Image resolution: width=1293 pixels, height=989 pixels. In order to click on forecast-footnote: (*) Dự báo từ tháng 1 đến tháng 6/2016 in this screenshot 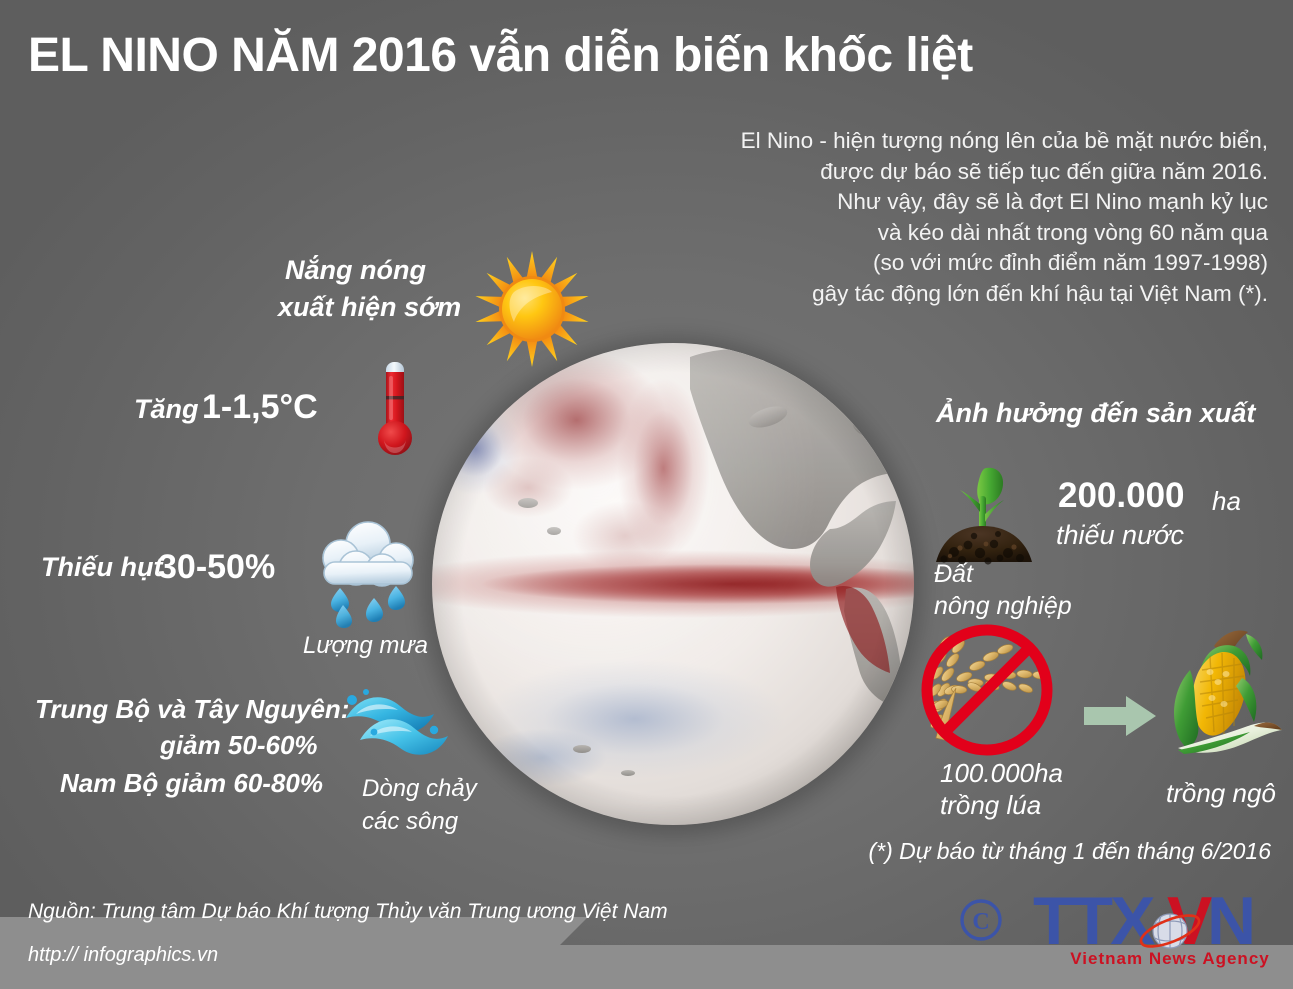, I will do `click(1069, 851)`.